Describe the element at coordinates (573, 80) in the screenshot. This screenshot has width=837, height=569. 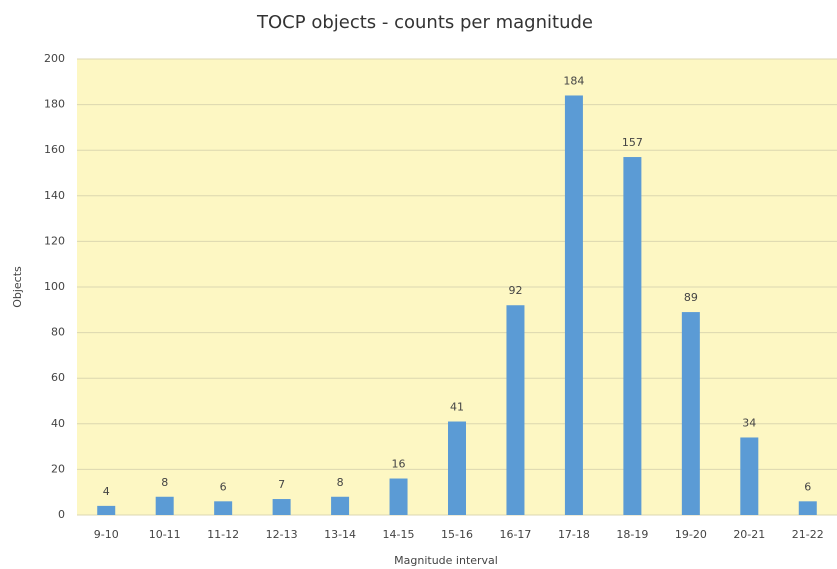
I see `data-label: 184` at that location.